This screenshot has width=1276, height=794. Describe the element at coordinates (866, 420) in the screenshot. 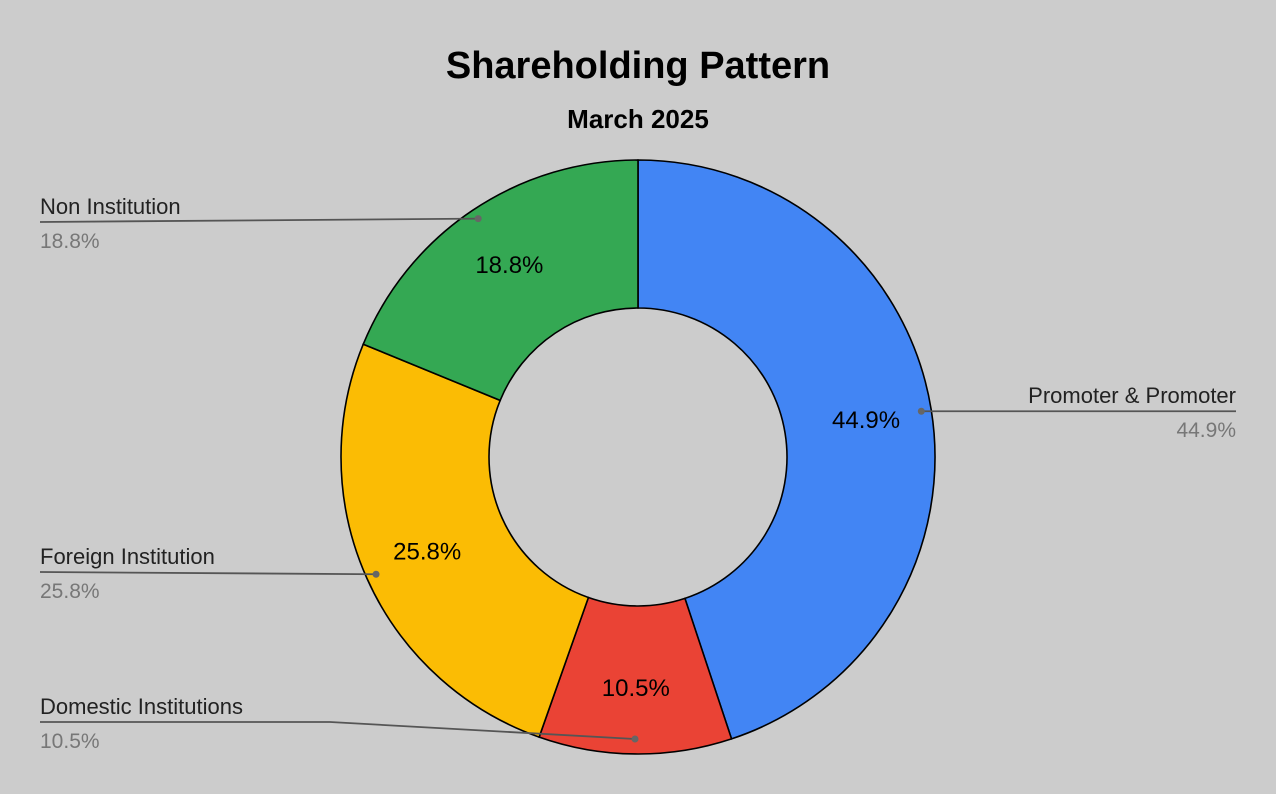

I see `slice-label-promoter-and-promoter: 44.9%` at that location.